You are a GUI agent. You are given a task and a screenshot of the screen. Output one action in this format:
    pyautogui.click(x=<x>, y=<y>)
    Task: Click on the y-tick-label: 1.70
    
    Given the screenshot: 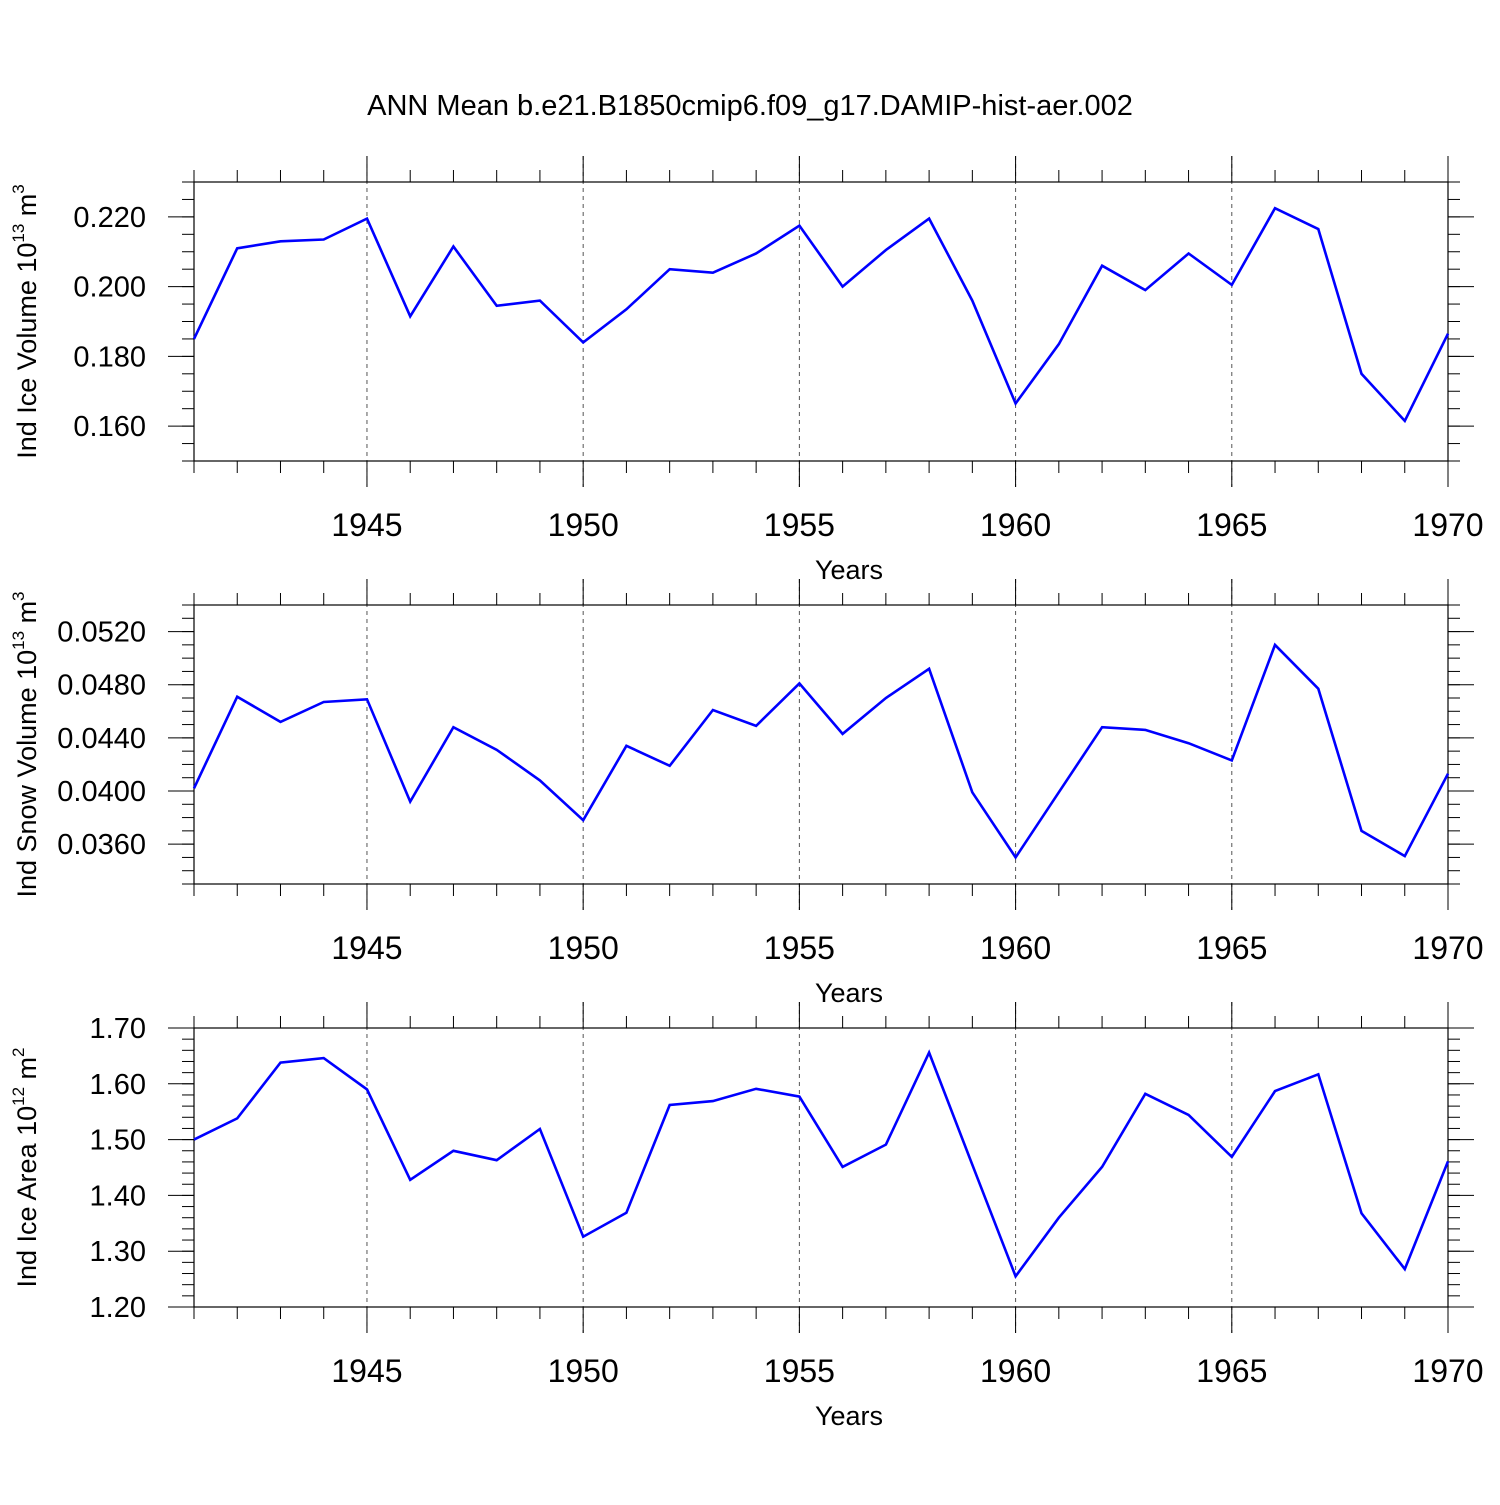 What is the action you would take?
    pyautogui.click(x=118, y=1029)
    